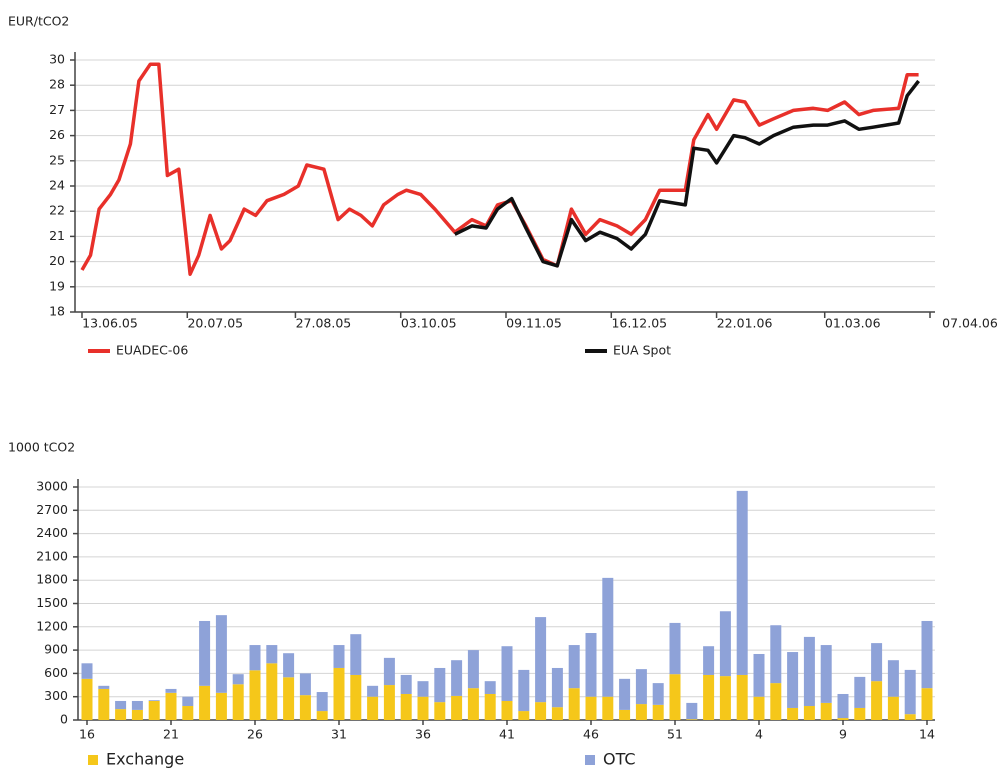 This screenshot has height=772, width=1001. Describe the element at coordinates (507, 734) in the screenshot. I see `x-tick-label: 41` at that location.